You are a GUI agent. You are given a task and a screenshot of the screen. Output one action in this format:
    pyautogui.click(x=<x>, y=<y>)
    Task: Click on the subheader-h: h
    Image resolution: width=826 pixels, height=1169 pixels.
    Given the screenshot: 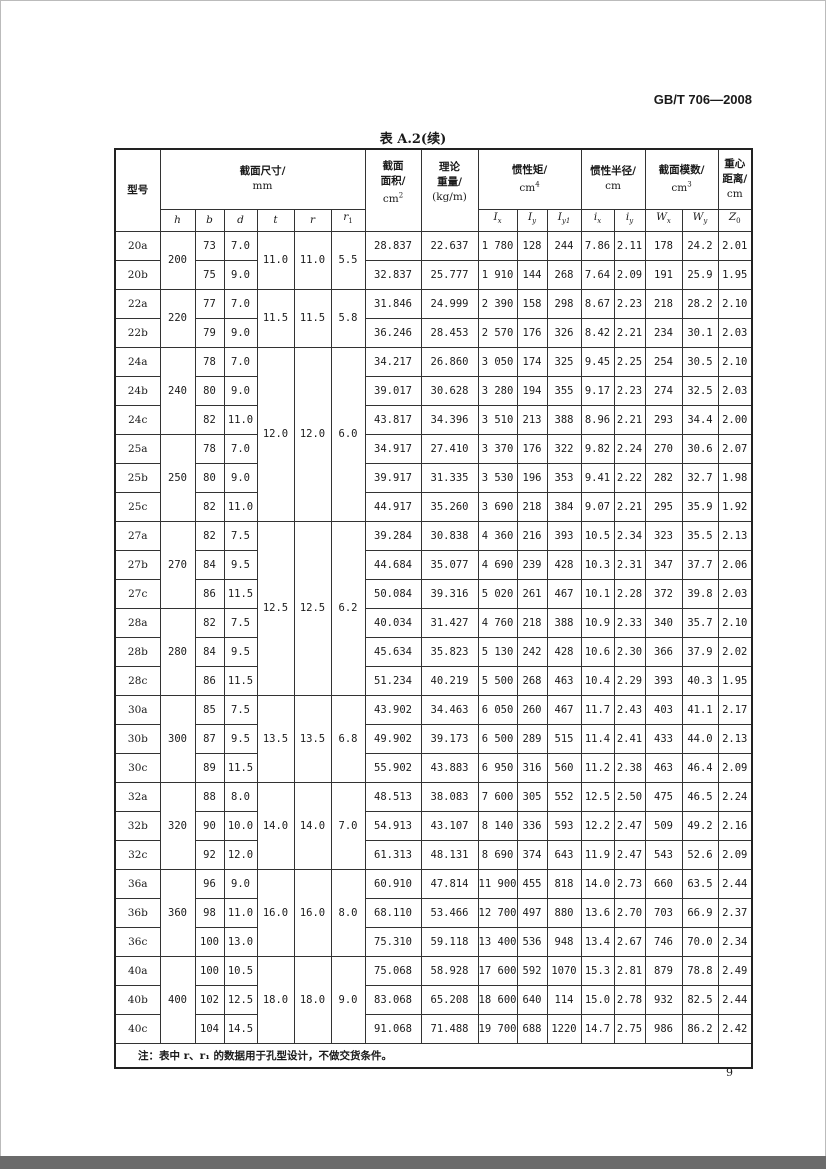 What is the action you would take?
    pyautogui.click(x=177, y=220)
    